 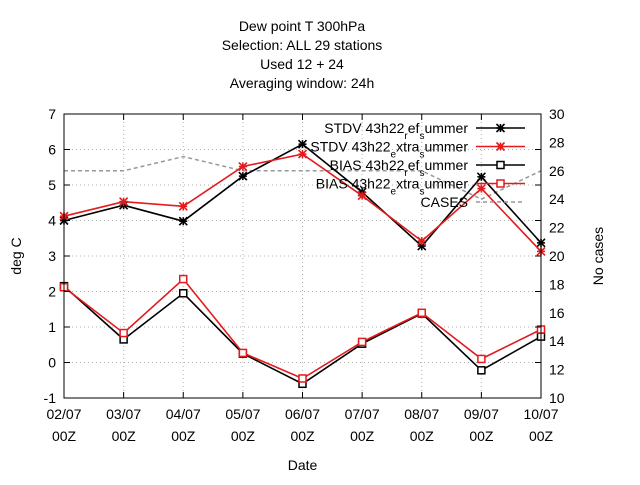 I want to click on y-tick-label: 4, so click(x=52, y=221).